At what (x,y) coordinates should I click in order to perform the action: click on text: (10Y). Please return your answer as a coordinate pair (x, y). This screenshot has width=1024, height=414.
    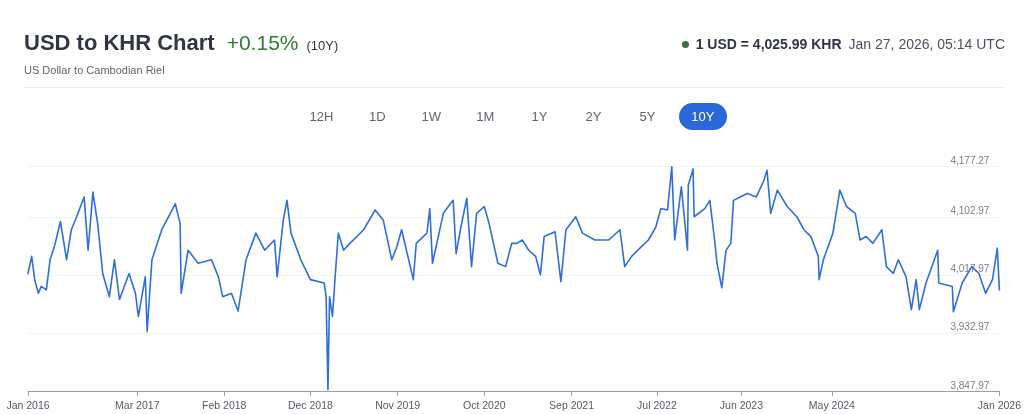
    Looking at the image, I should click on (322, 45).